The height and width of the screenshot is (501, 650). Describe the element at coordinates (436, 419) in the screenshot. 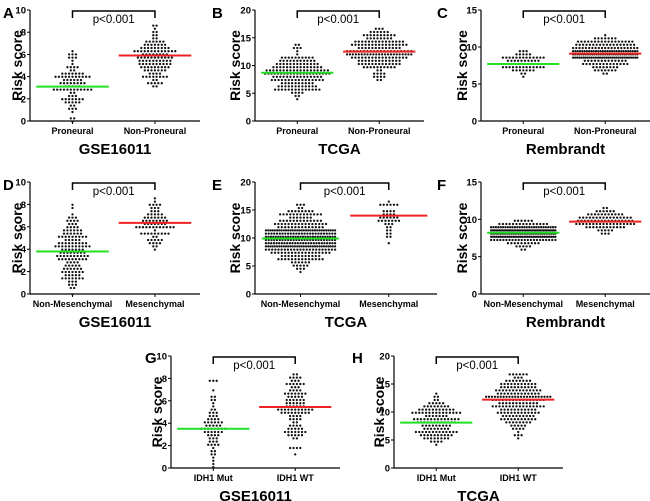

I see `group-idh1-mut` at that location.